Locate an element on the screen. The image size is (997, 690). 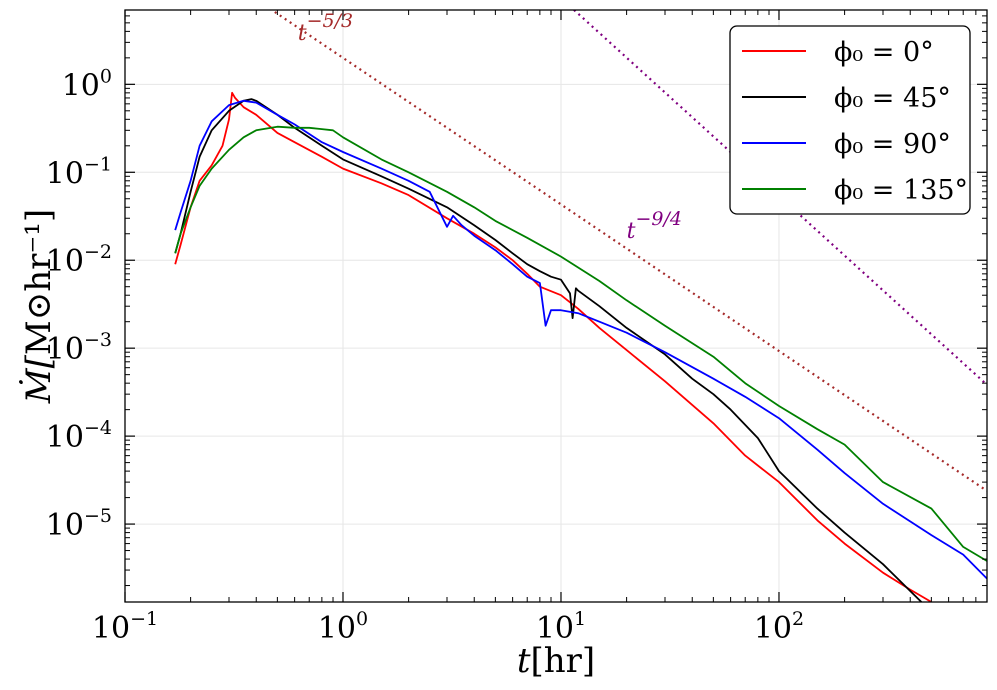
legend-label-3: ϕ₀ = 135° is located at coordinates (901, 190).